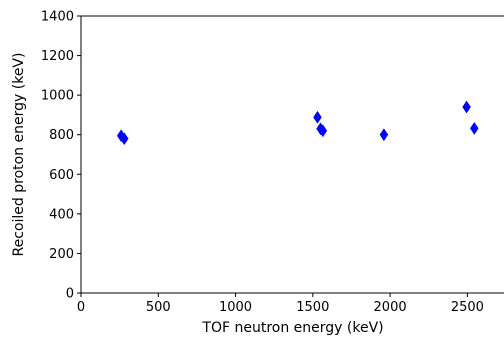  What do you see at coordinates (61, 214) in the screenshot?
I see `y-tick-label: 400` at bounding box center [61, 214].